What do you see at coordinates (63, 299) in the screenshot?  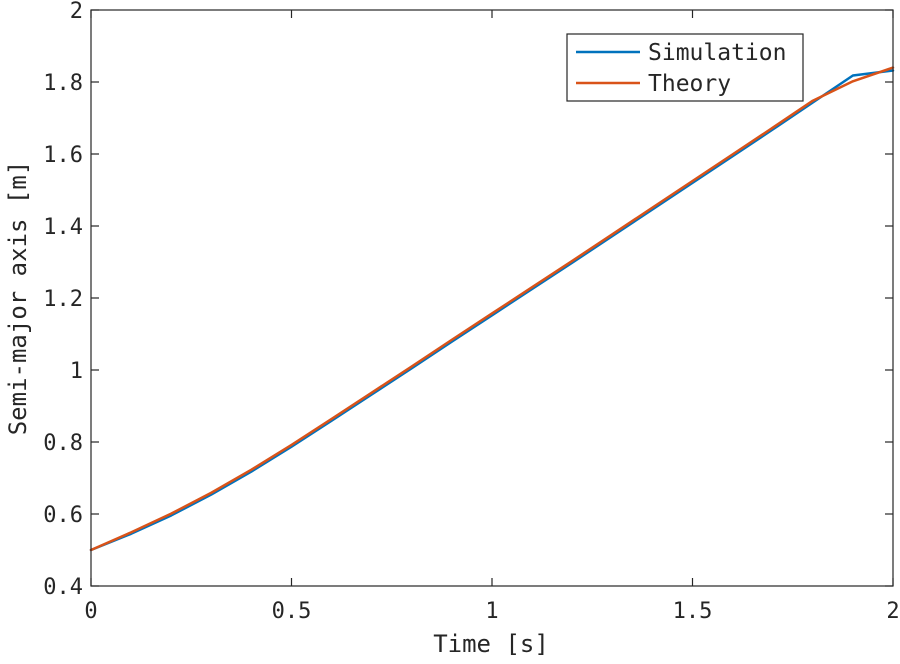 I see `y-tick-label: 1.2` at bounding box center [63, 299].